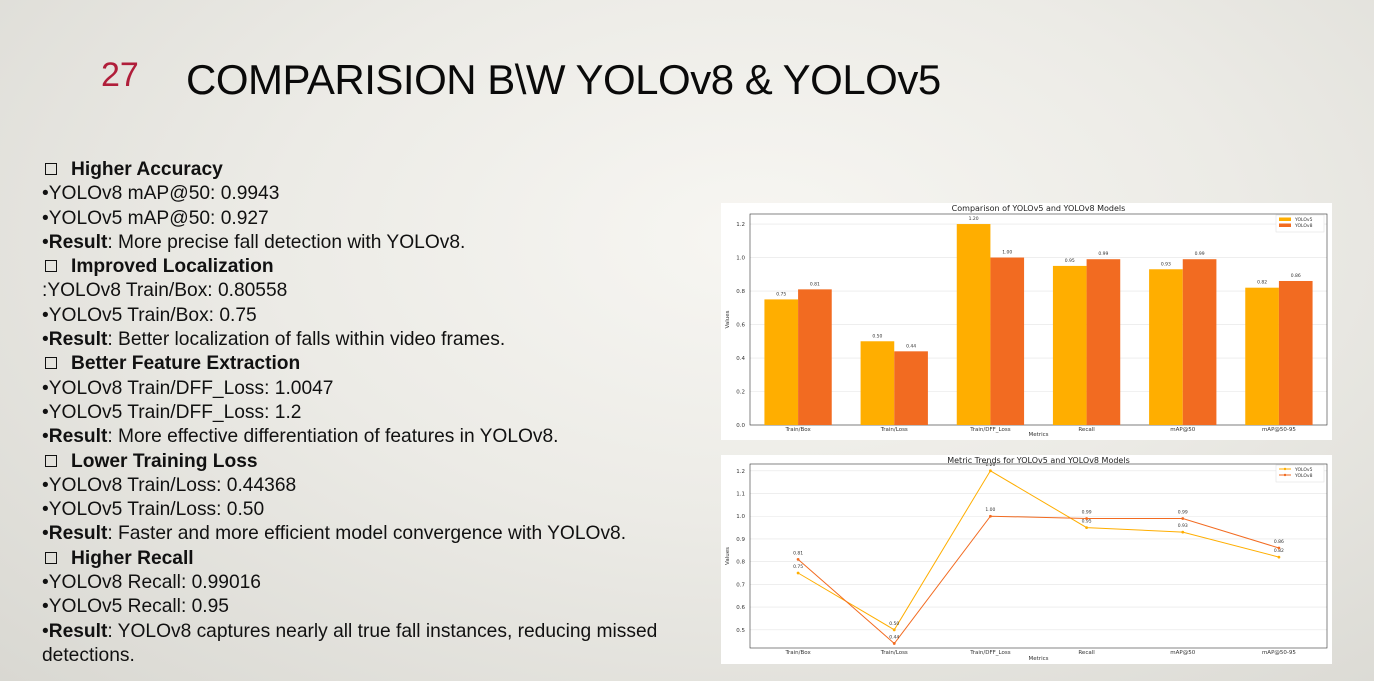  Describe the element at coordinates (188, 388) in the screenshot. I see `list-item: •YOLOv8 Train/DFF_Loss: 1.0047` at that location.